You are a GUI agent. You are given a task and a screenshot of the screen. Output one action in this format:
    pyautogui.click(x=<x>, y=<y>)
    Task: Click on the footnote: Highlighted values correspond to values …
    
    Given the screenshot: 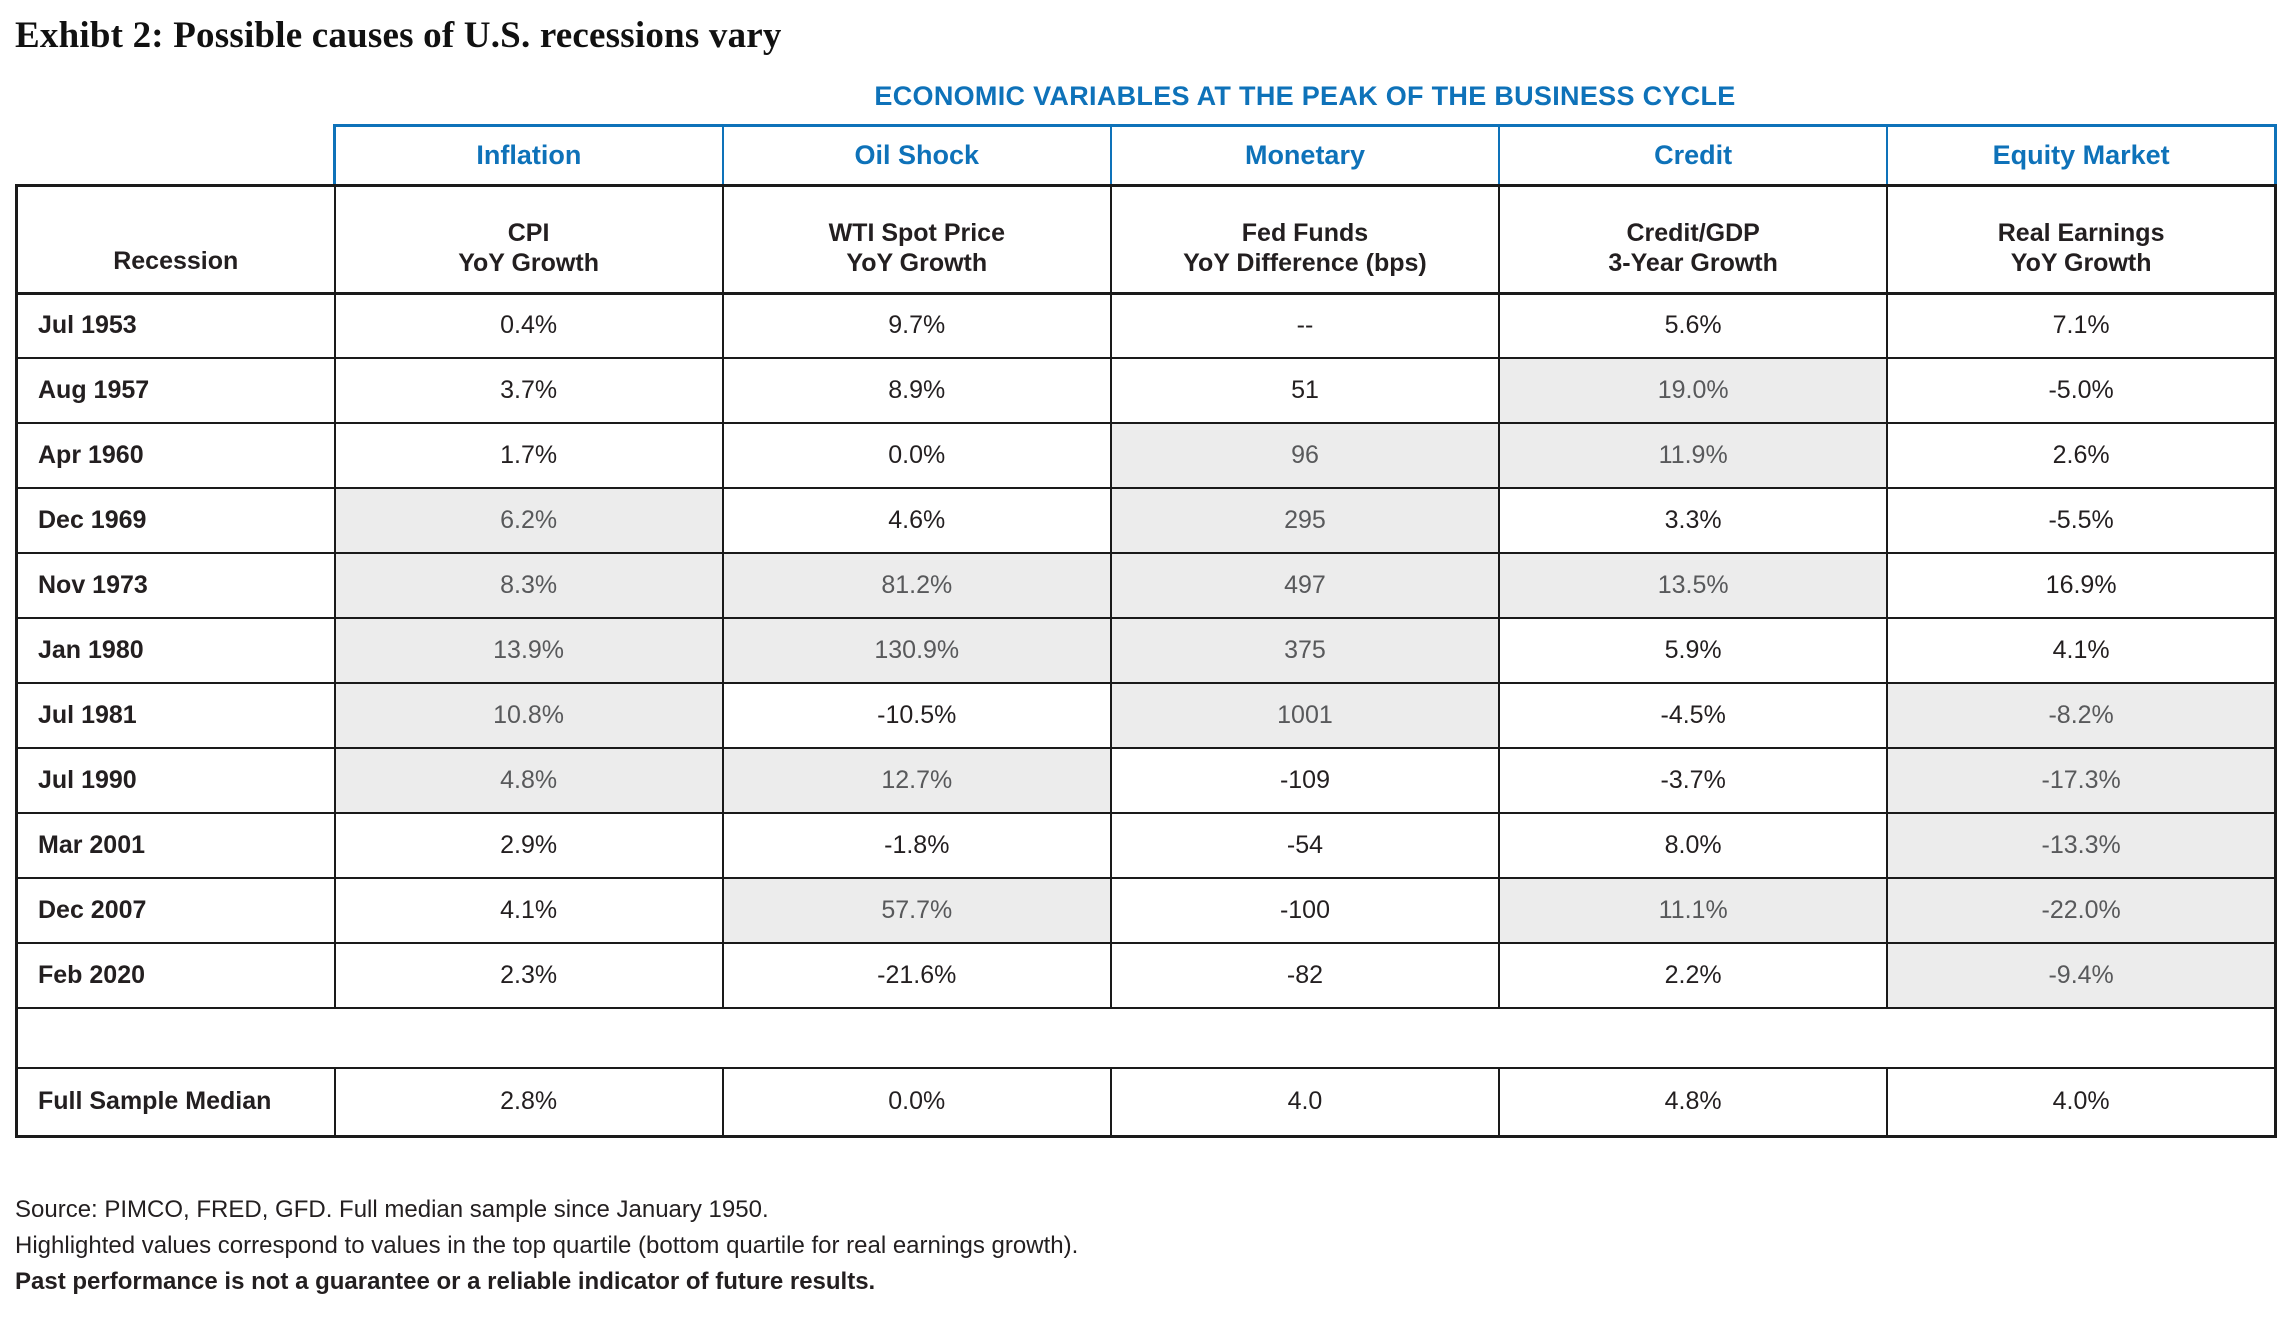 What is the action you would take?
    pyautogui.click(x=547, y=1245)
    